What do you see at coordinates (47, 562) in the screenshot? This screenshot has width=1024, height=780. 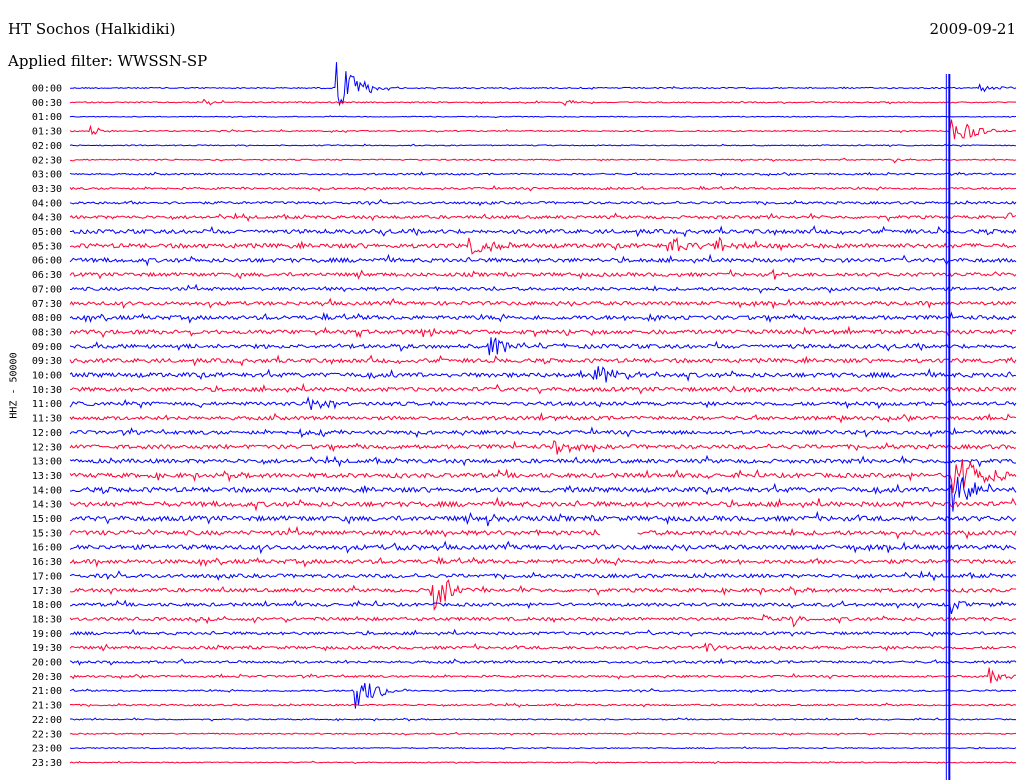 I see `time-tick-label: 16:30` at bounding box center [47, 562].